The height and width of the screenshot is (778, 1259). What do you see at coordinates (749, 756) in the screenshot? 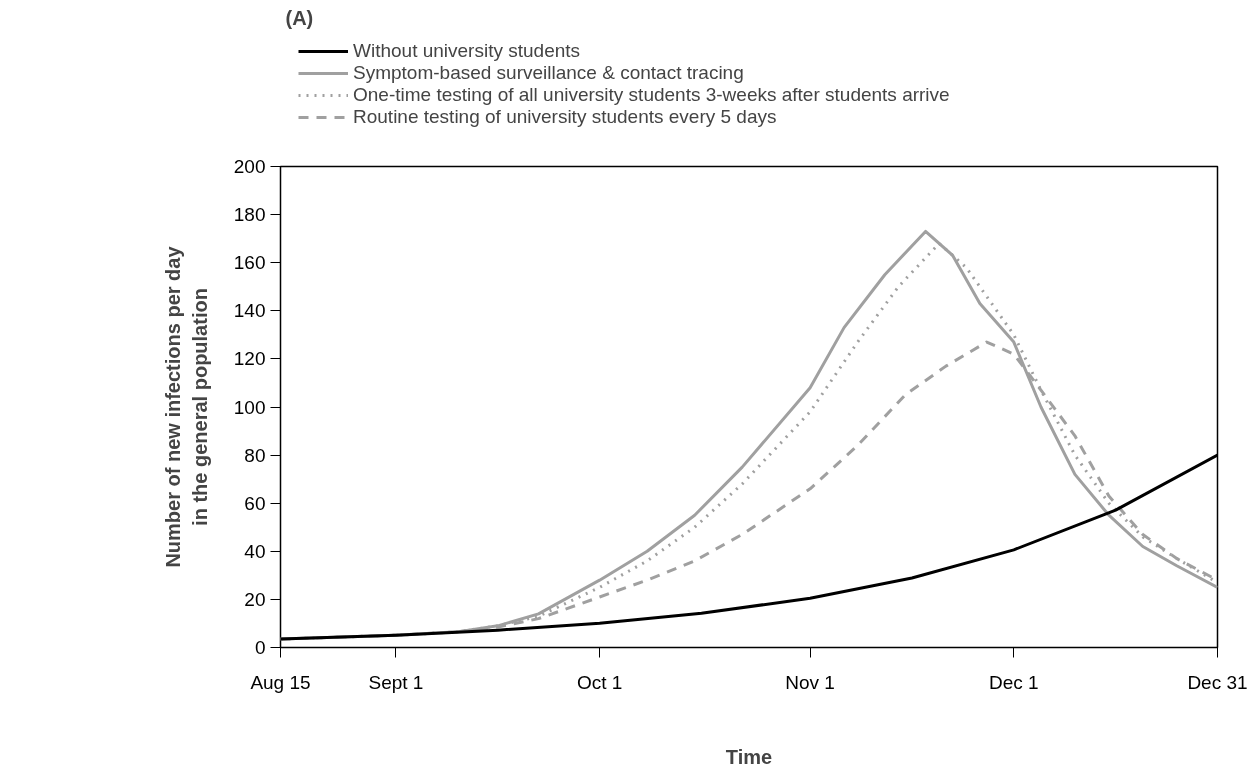
I see `x-axis-title: Time` at bounding box center [749, 756].